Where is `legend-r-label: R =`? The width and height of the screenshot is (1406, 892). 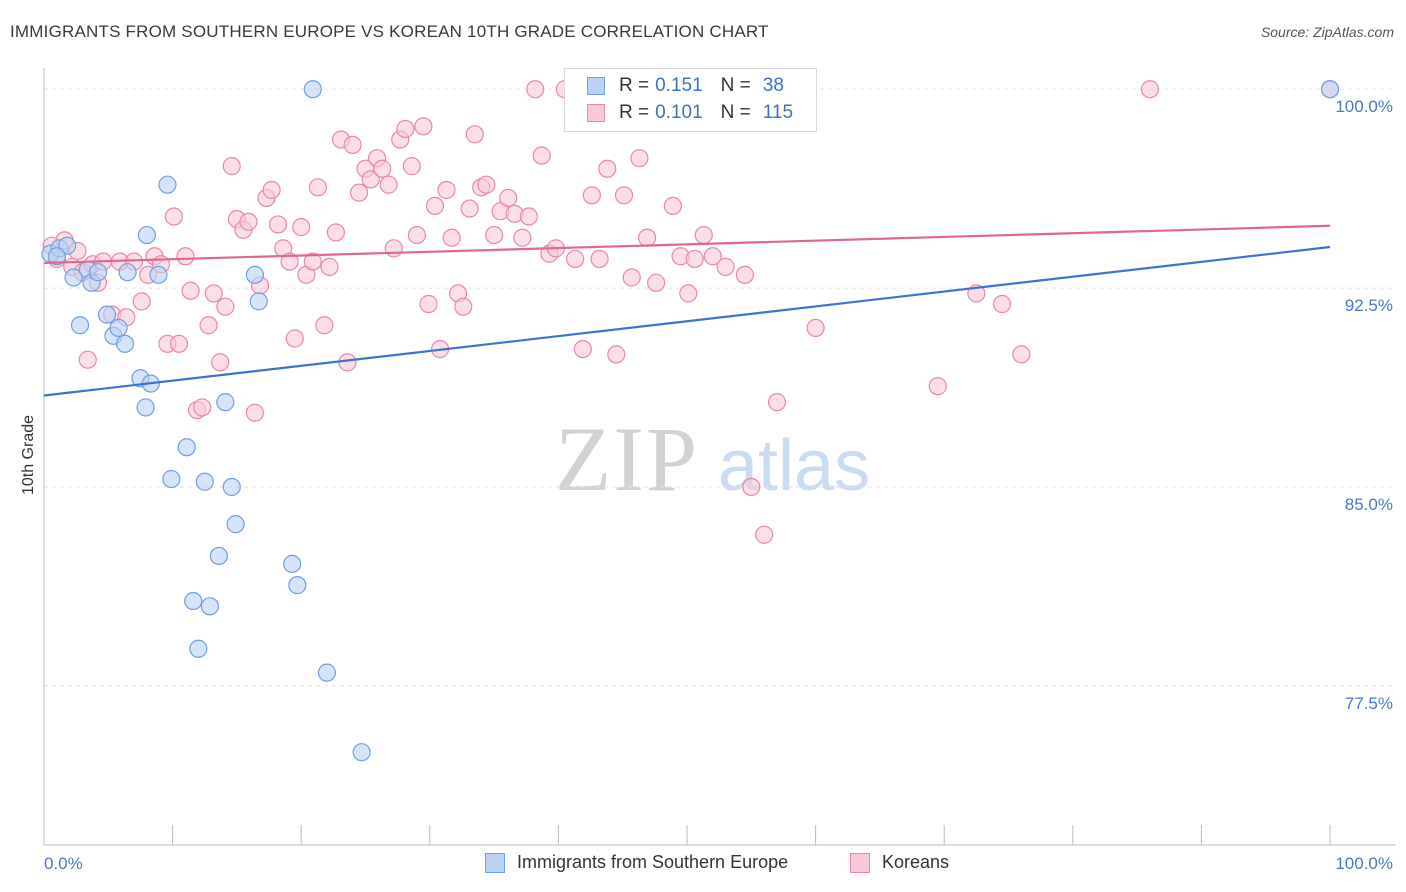
legend-r-label: R = is located at coordinates (634, 112).